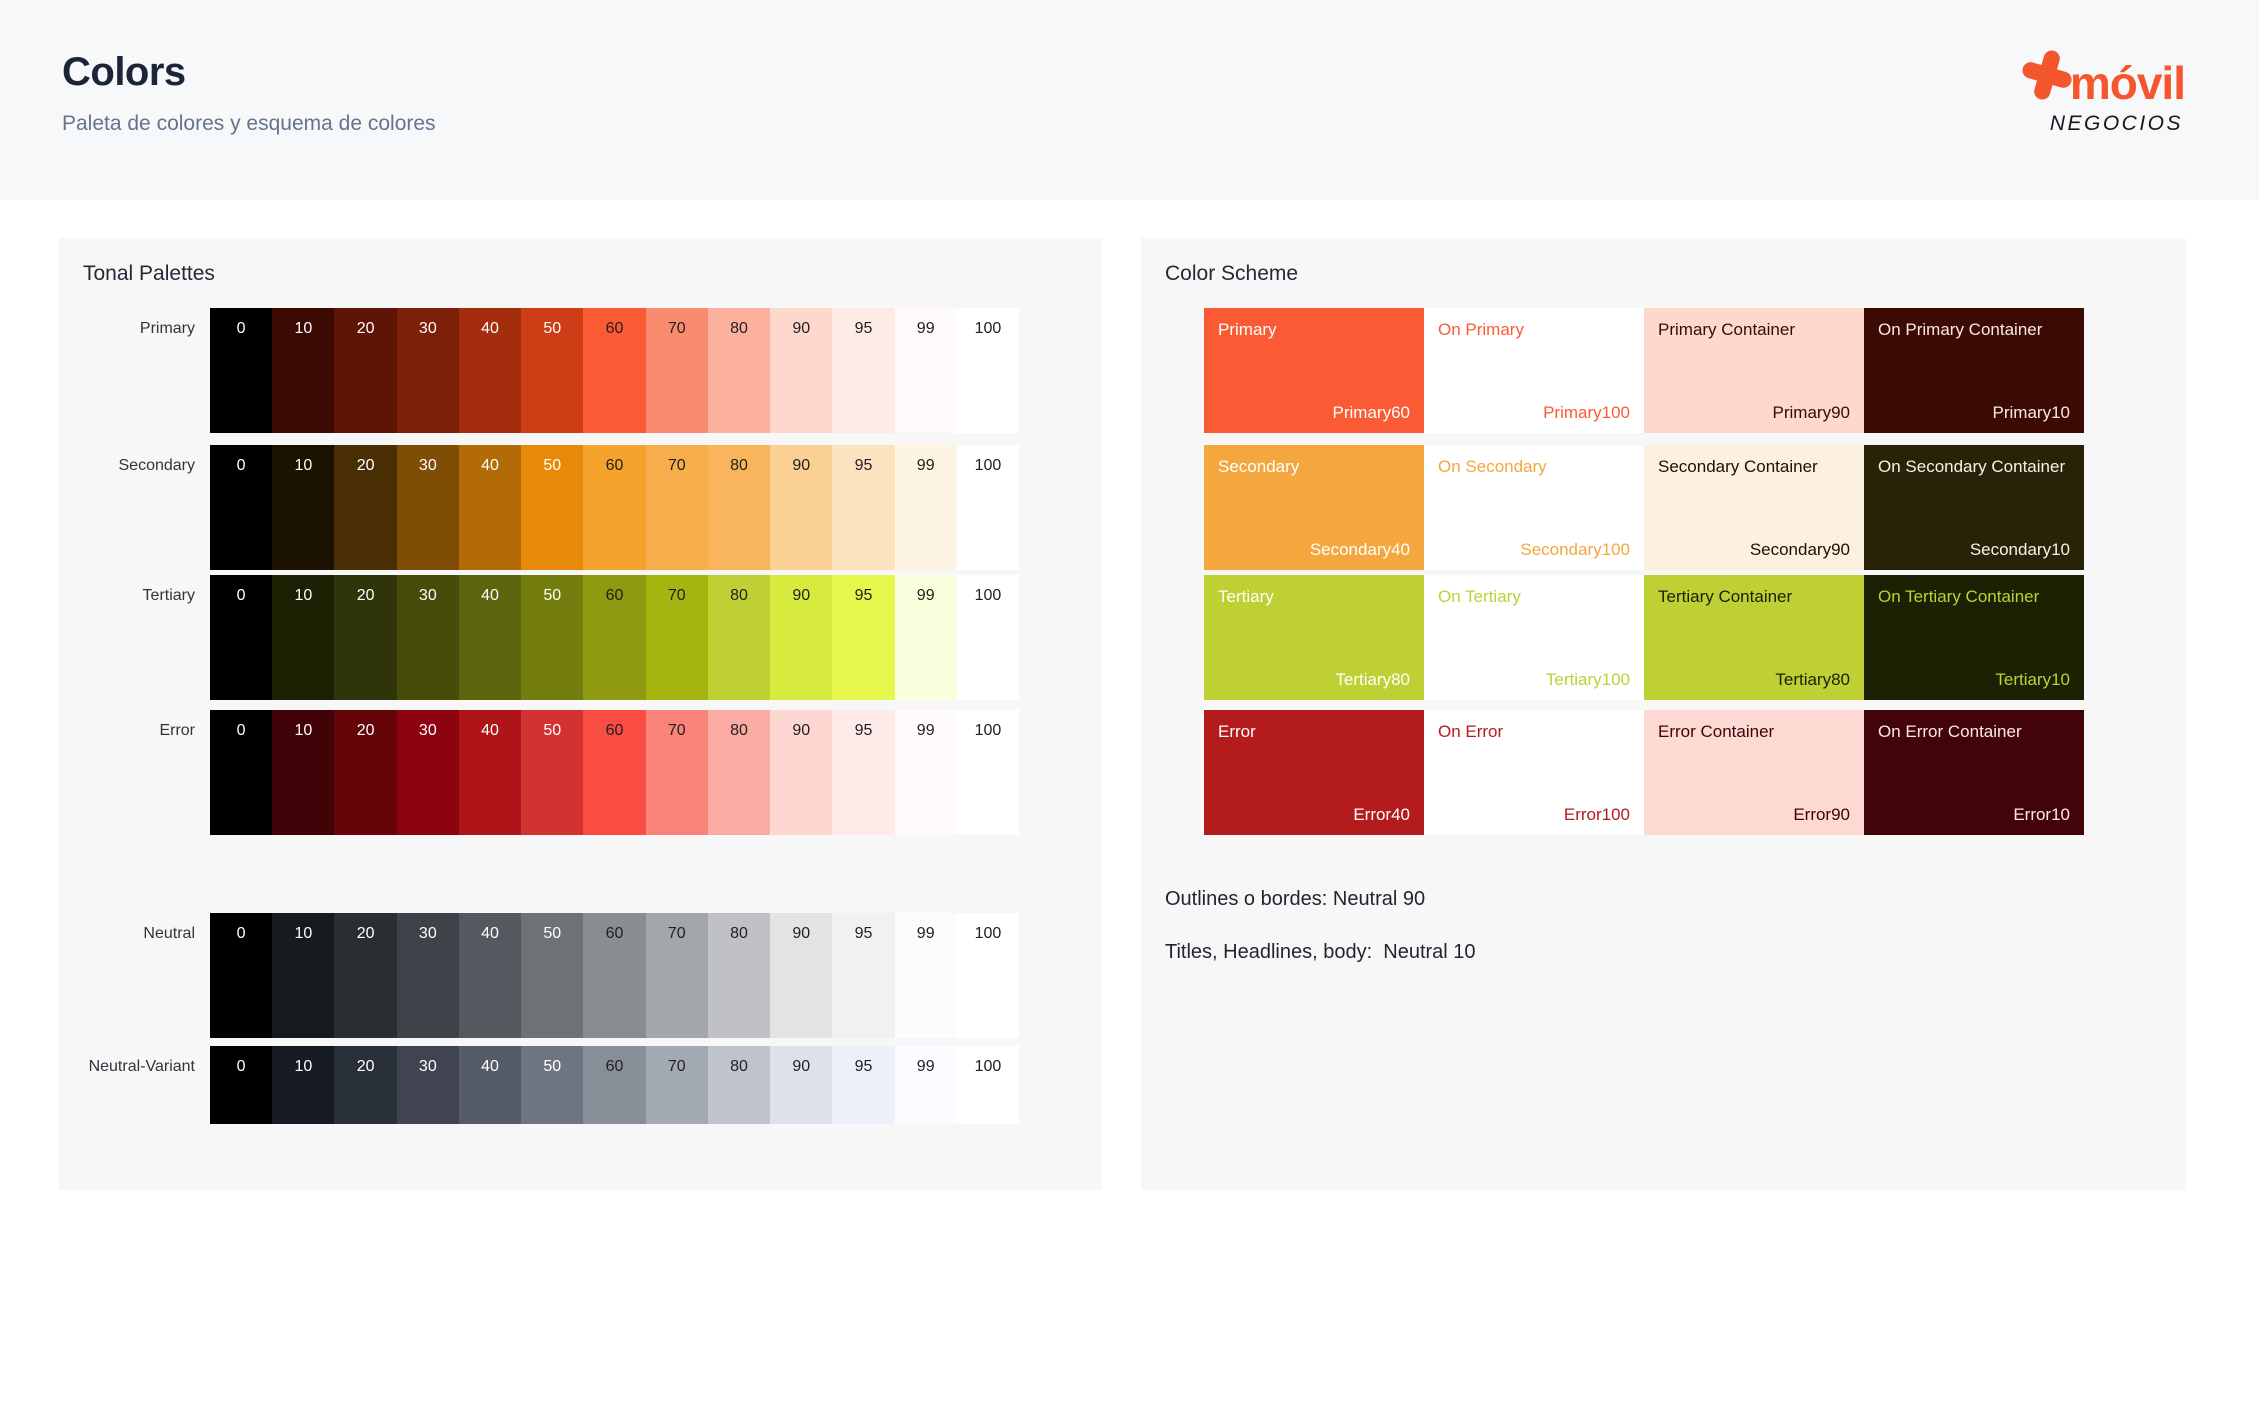 The image size is (2259, 1411). I want to click on scheme-card-on-secondary: On Secondary Secondary100, so click(1534, 507).